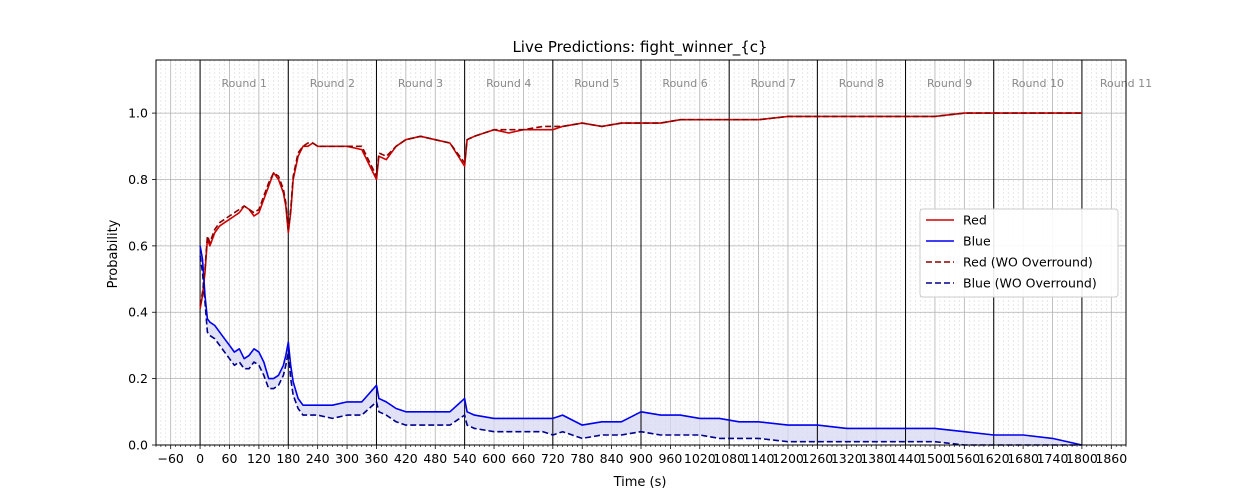 The image size is (1250, 504). What do you see at coordinates (138, 245) in the screenshot?
I see `y-tick-label: 0.6` at bounding box center [138, 245].